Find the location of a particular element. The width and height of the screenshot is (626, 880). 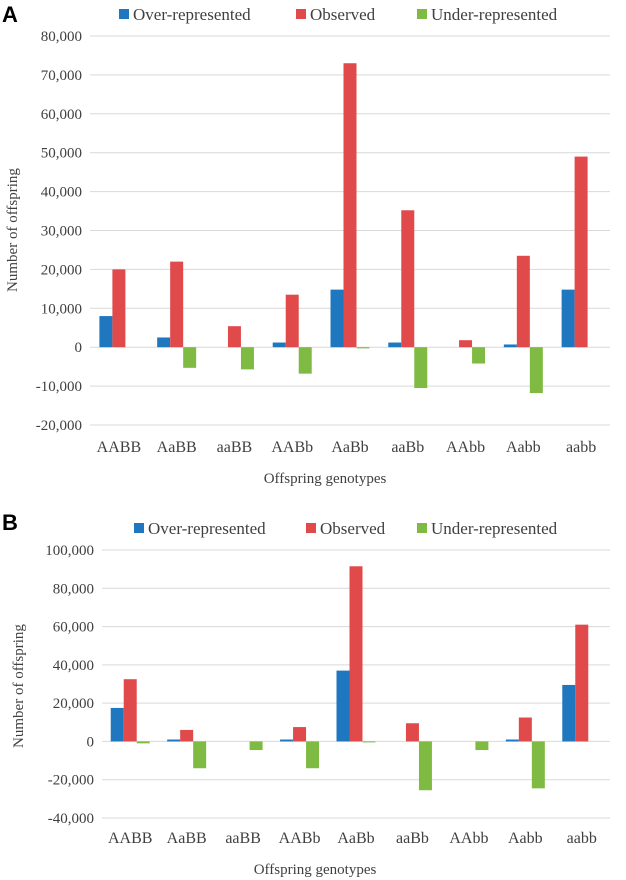

bar-a-over-AaBb is located at coordinates (337, 318).